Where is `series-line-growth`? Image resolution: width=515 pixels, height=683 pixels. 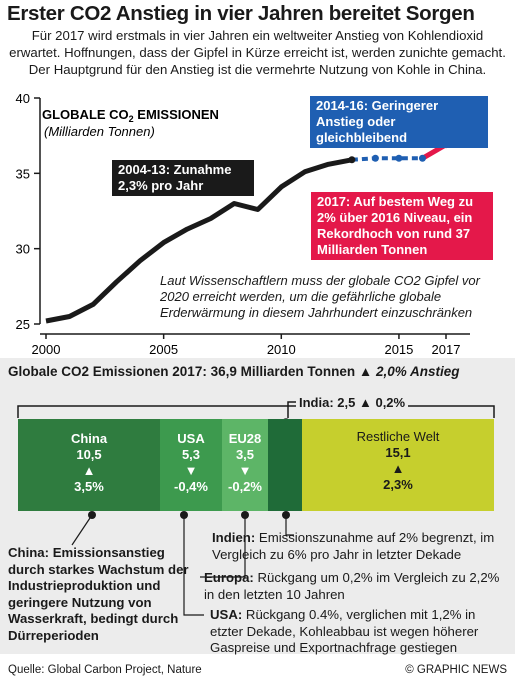
series-line-growth is located at coordinates (199, 240).